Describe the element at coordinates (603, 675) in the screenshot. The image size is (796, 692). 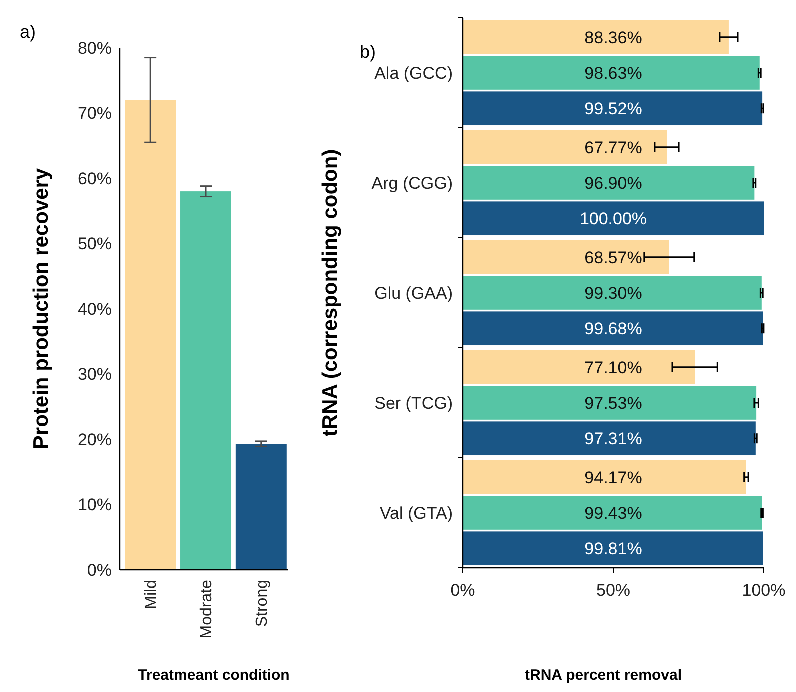
I see `x-axis-title: tRNA percent removal` at that location.